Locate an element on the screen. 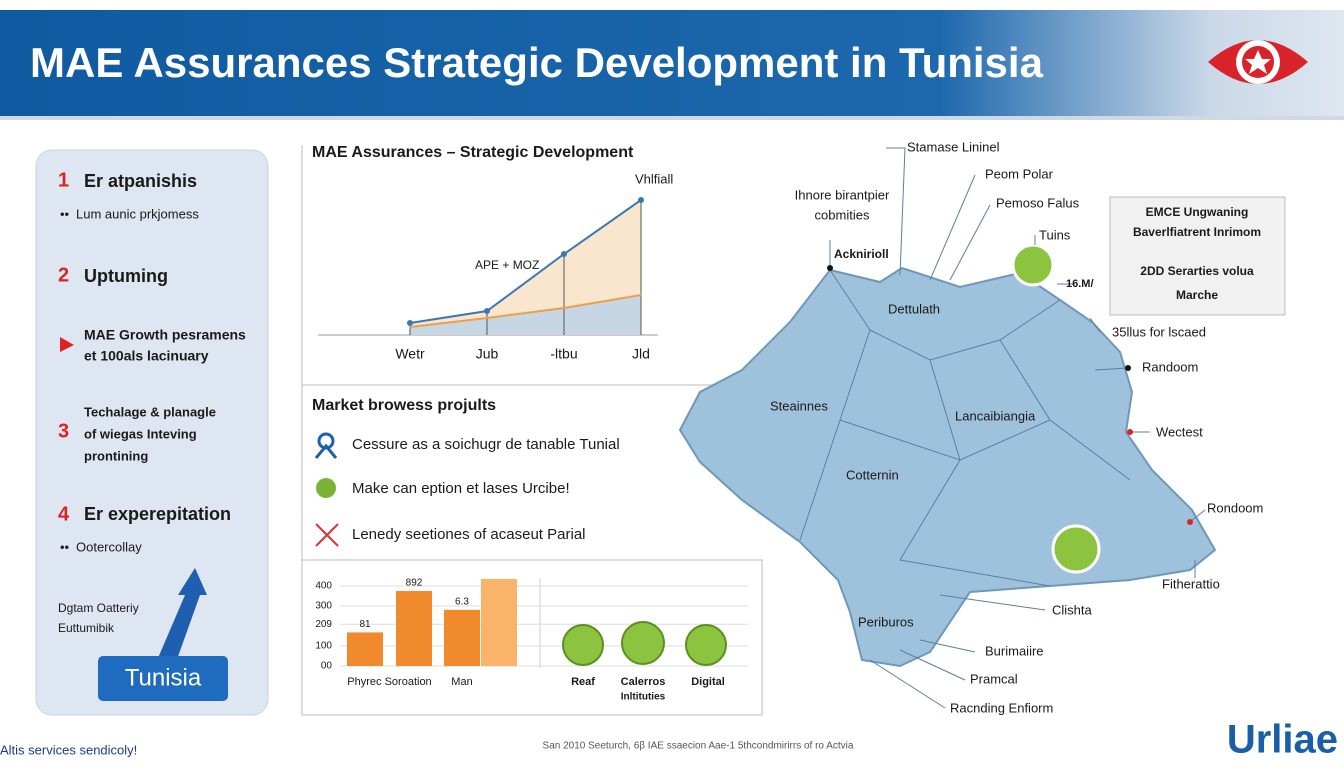 This screenshot has height=773, width=1344. annotation: APE + MOZ is located at coordinates (507, 265).